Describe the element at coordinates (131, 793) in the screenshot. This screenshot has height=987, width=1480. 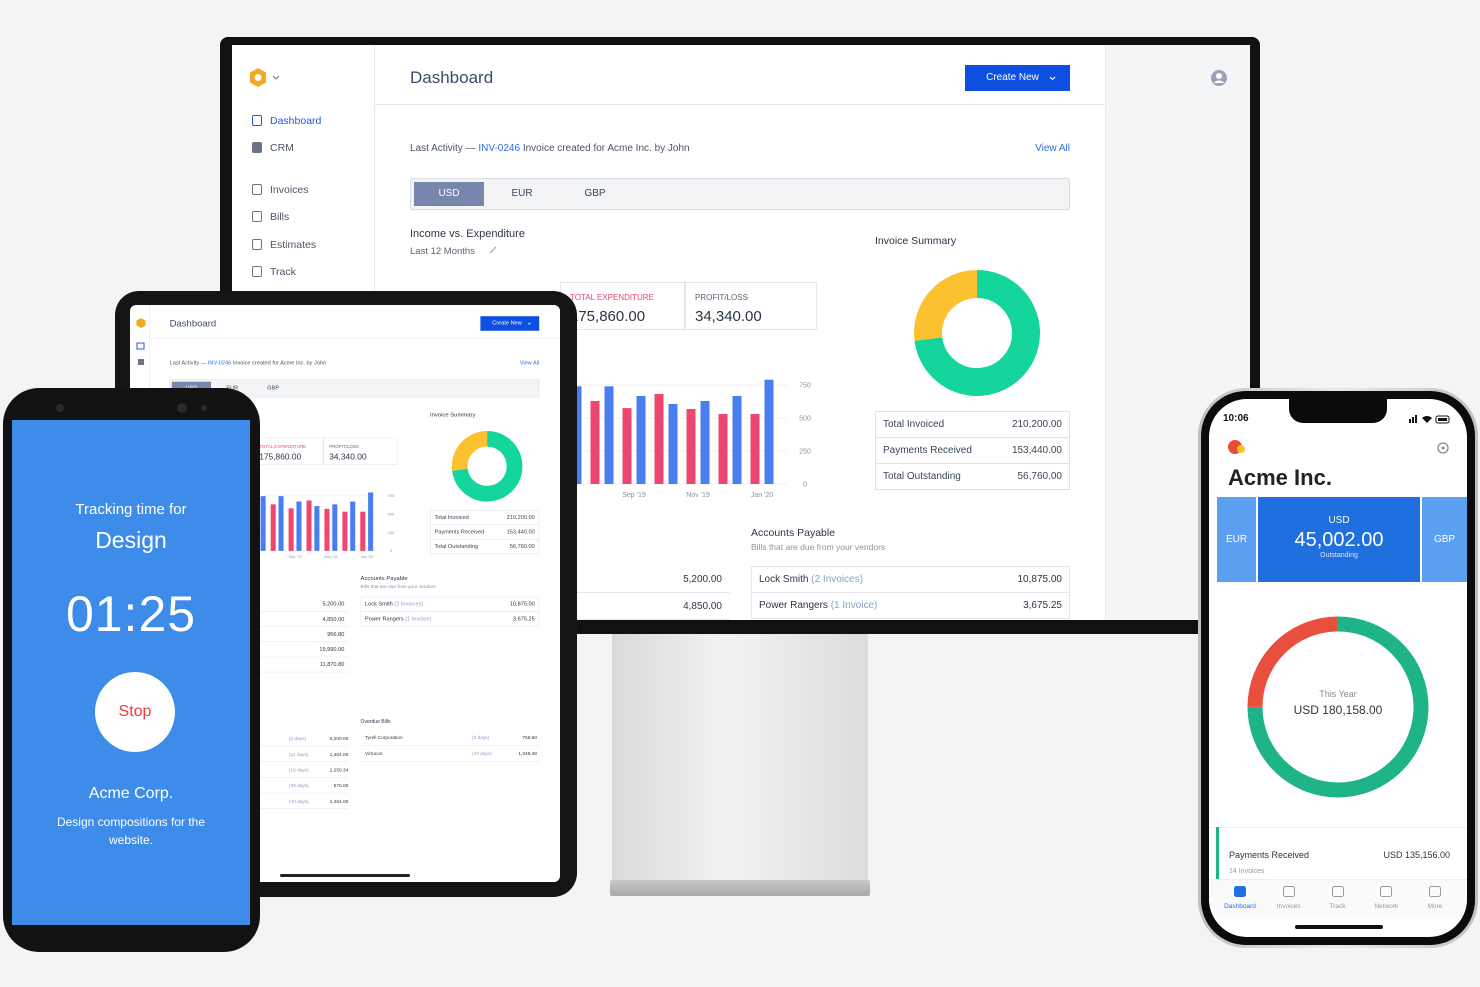
I see `timer-client: Acme Corp.` at that location.